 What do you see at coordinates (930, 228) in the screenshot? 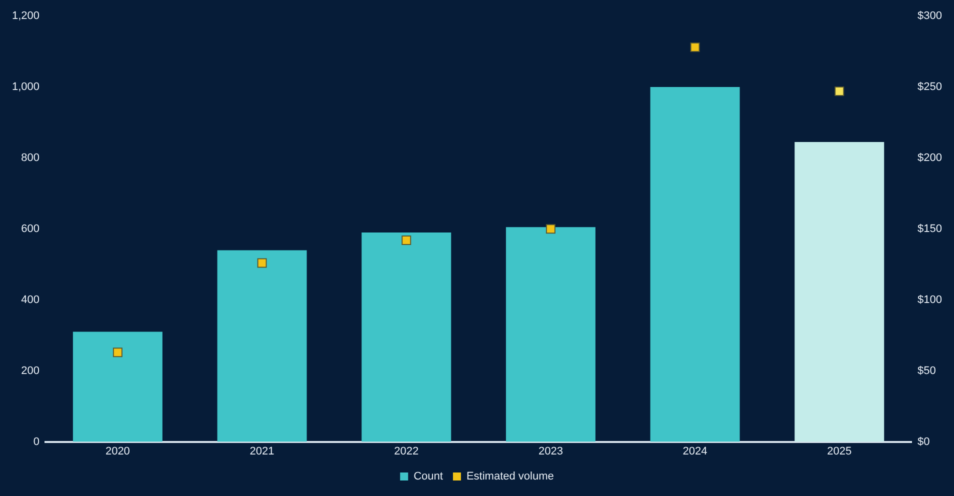
I see `y2-tick-label: $150` at bounding box center [930, 228].